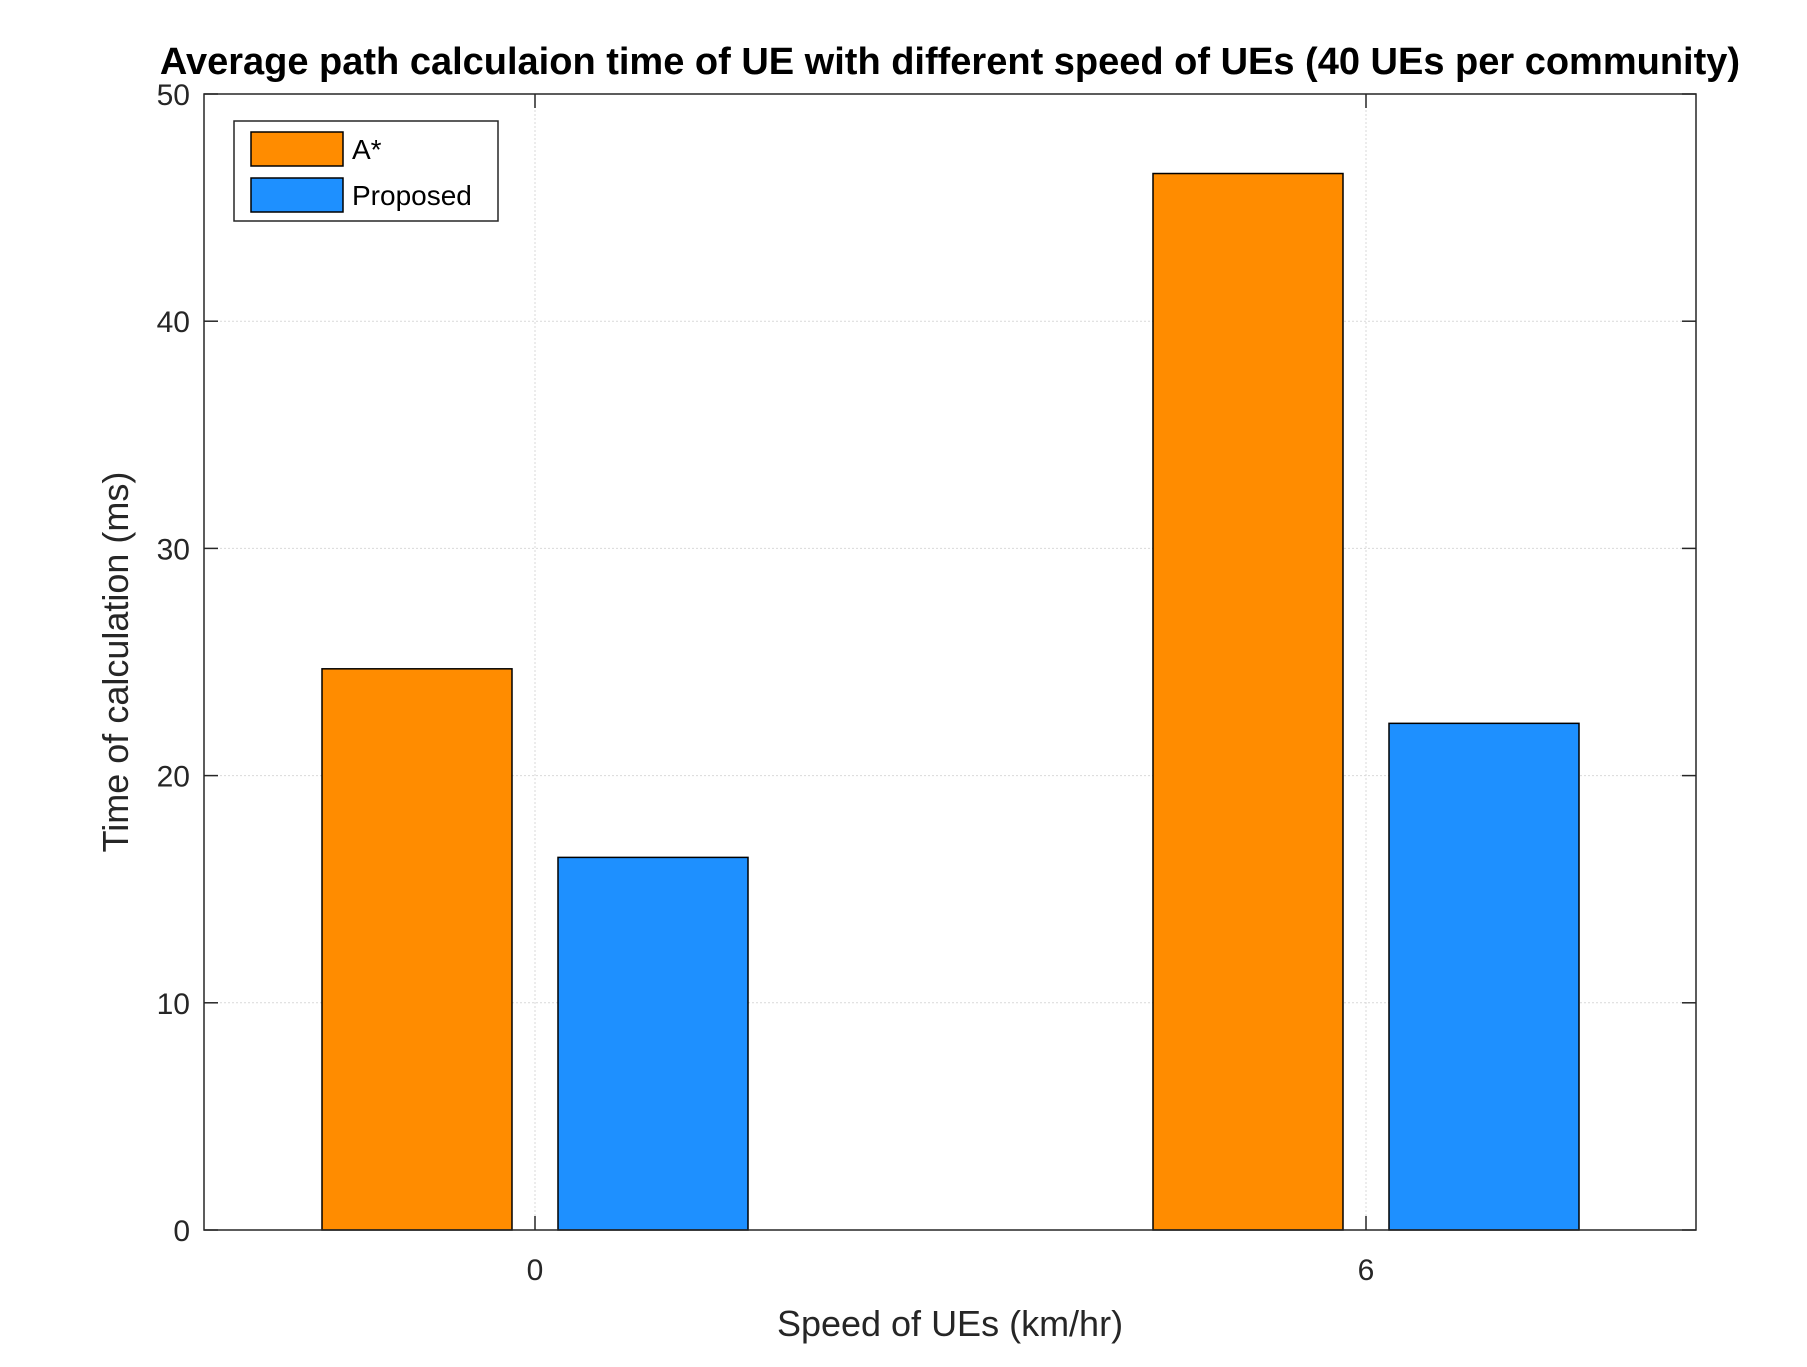 This screenshot has height=1367, width=1807. What do you see at coordinates (367, 149) in the screenshot?
I see `legend-label: A*` at bounding box center [367, 149].